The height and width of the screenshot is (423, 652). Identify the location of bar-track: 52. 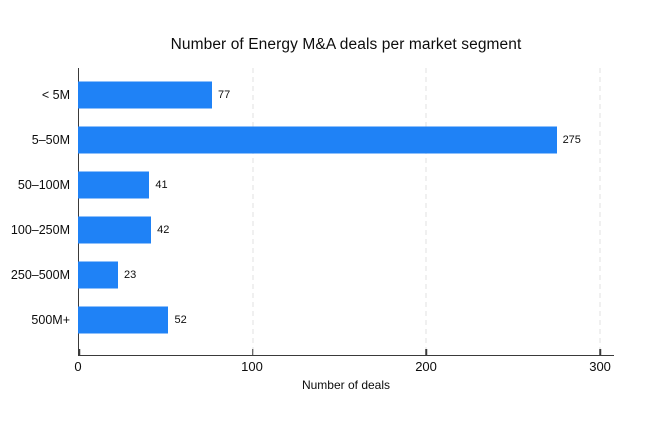
(346, 319).